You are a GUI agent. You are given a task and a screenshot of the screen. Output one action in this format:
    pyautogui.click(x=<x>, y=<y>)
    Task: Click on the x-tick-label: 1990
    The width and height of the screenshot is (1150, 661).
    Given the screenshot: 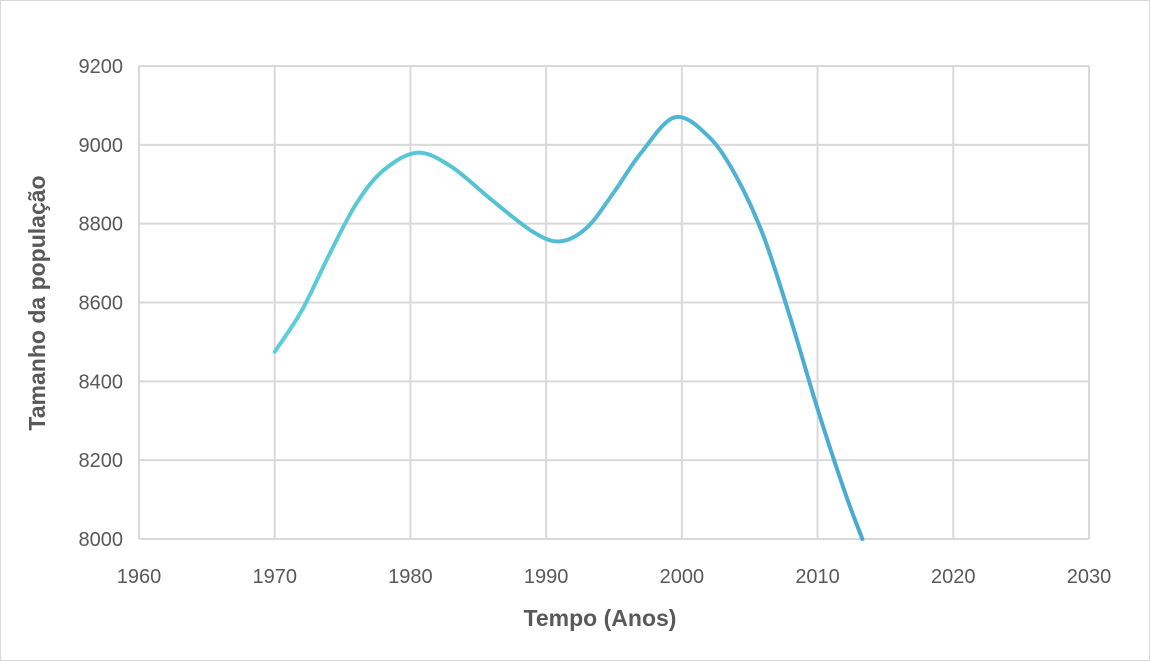 What is the action you would take?
    pyautogui.click(x=546, y=577)
    